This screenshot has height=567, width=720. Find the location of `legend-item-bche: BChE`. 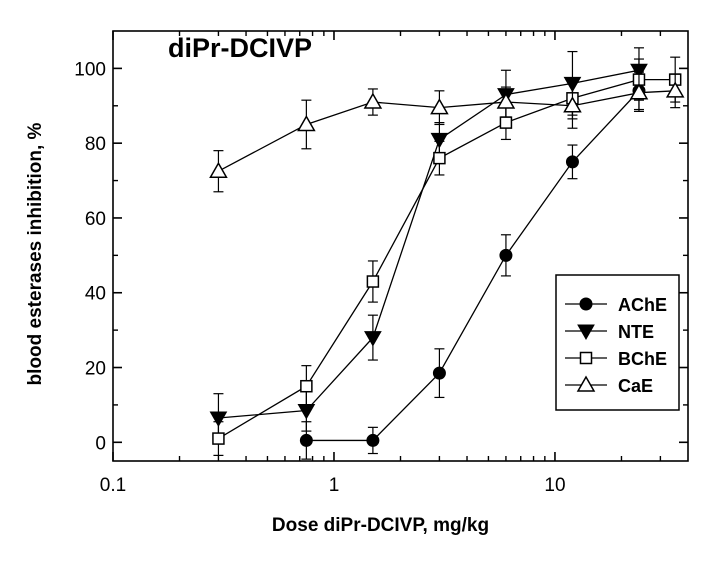

legend-item-bche: BChE is located at coordinates (616, 359).